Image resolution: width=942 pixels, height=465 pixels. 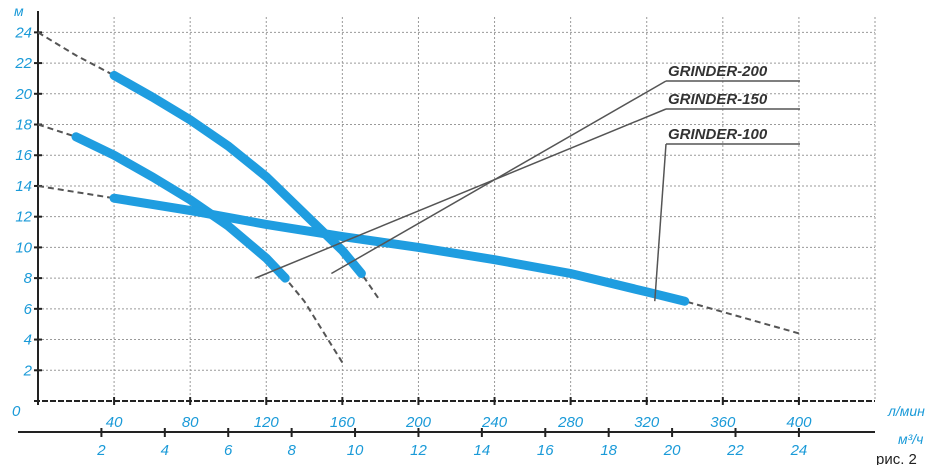 What do you see at coordinates (23, 155) in the screenshot?
I see `y-tick-label: 16` at bounding box center [23, 155].